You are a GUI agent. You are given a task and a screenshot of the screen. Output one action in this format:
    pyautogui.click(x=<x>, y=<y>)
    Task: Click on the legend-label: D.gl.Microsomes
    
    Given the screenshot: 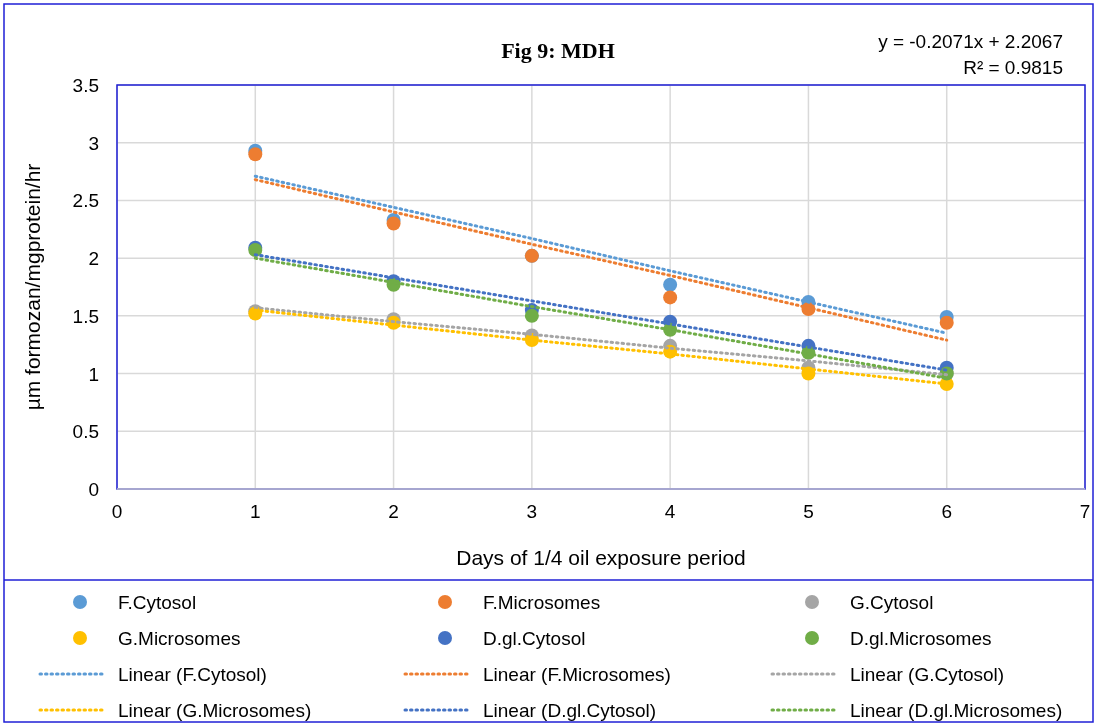 What is the action you would take?
    pyautogui.click(x=921, y=638)
    